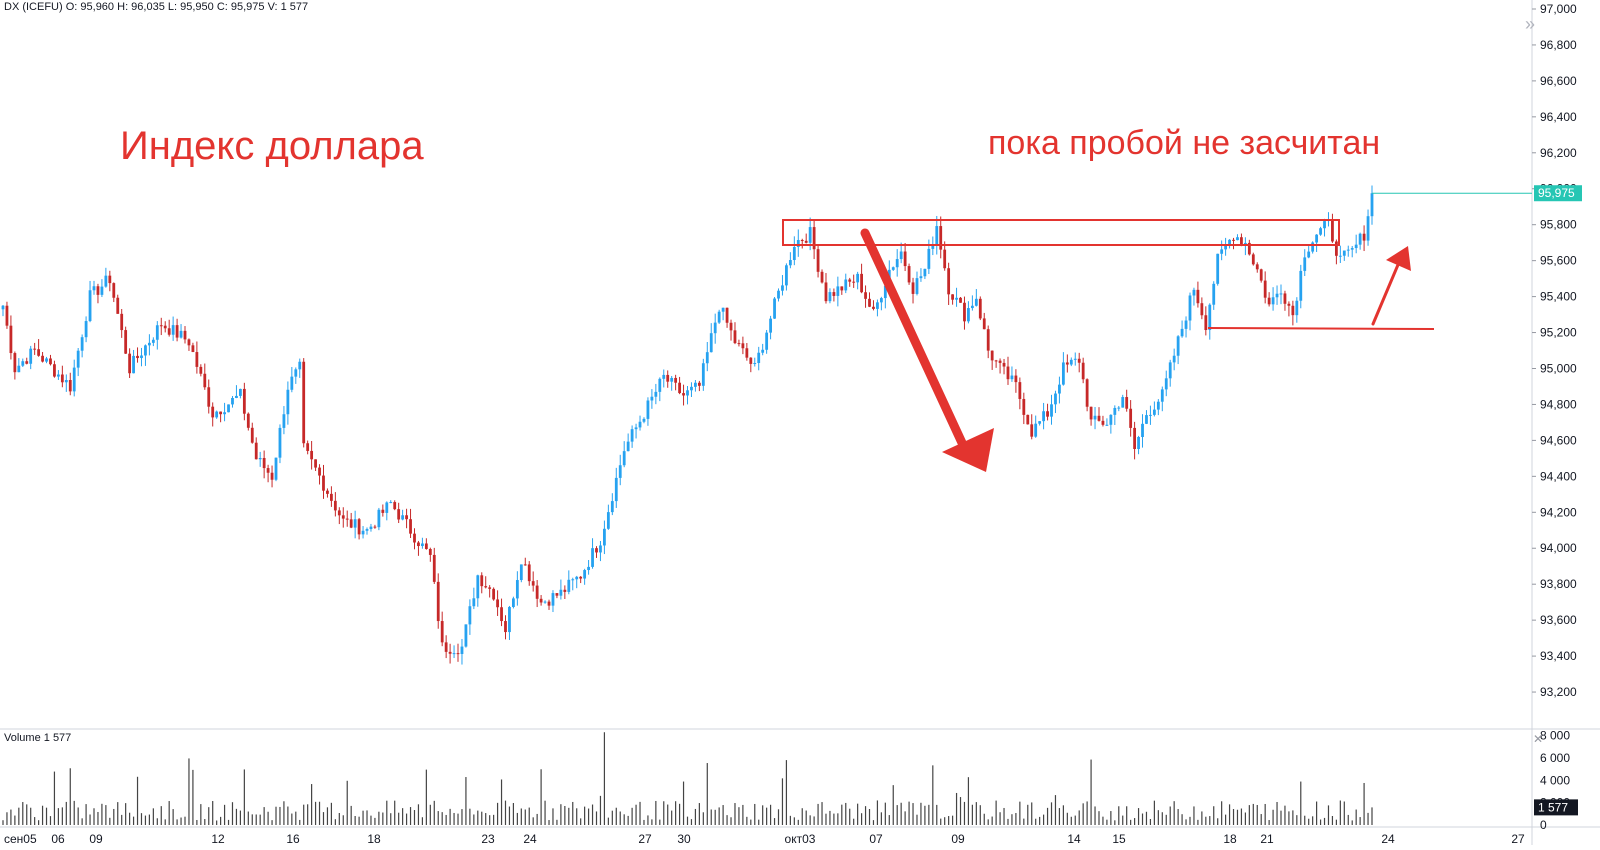  What do you see at coordinates (645, 838) in the screenshot?
I see `x-tick-label: 27` at bounding box center [645, 838].